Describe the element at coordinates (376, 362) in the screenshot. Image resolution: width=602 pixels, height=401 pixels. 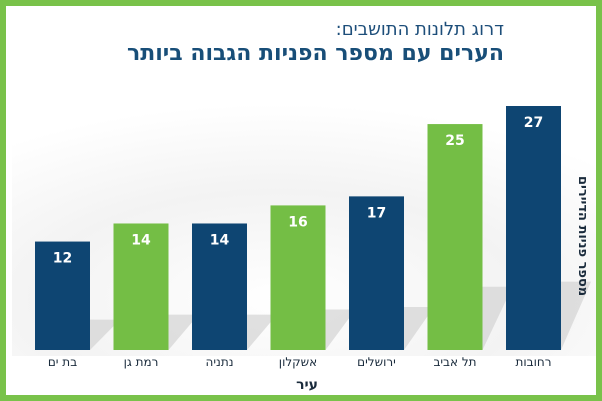
I see `category-tick-label: ירושלים` at that location.